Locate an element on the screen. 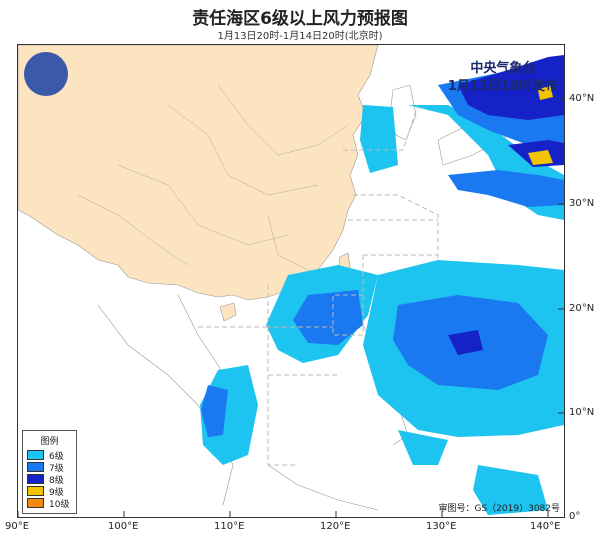 The height and width of the screenshot is (540, 600). legend-label-9: 9级 is located at coordinates (56, 492).